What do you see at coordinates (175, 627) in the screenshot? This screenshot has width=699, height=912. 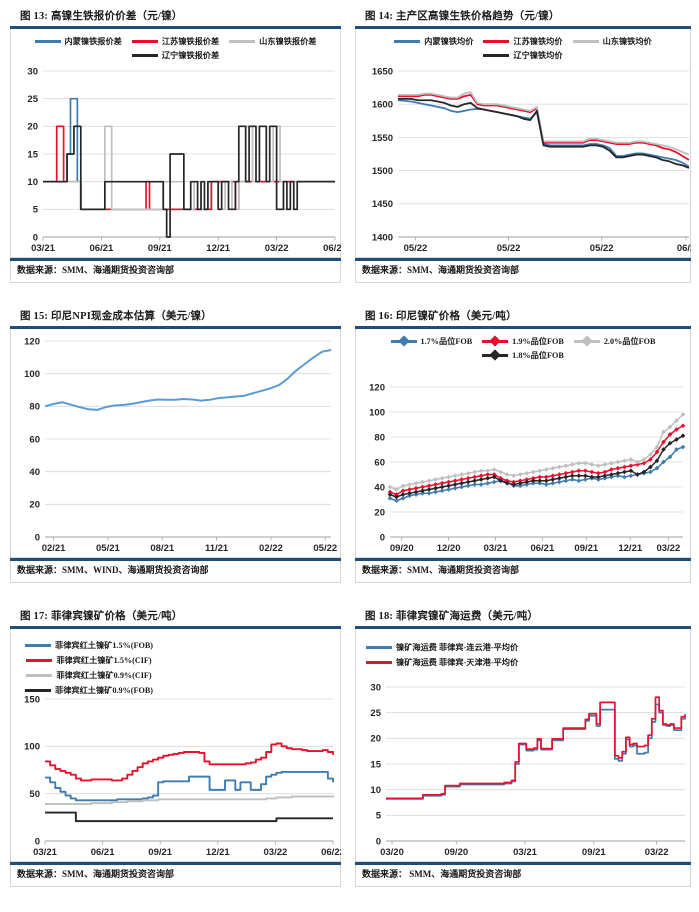 I see `title-rule-fig17` at bounding box center [175, 627].